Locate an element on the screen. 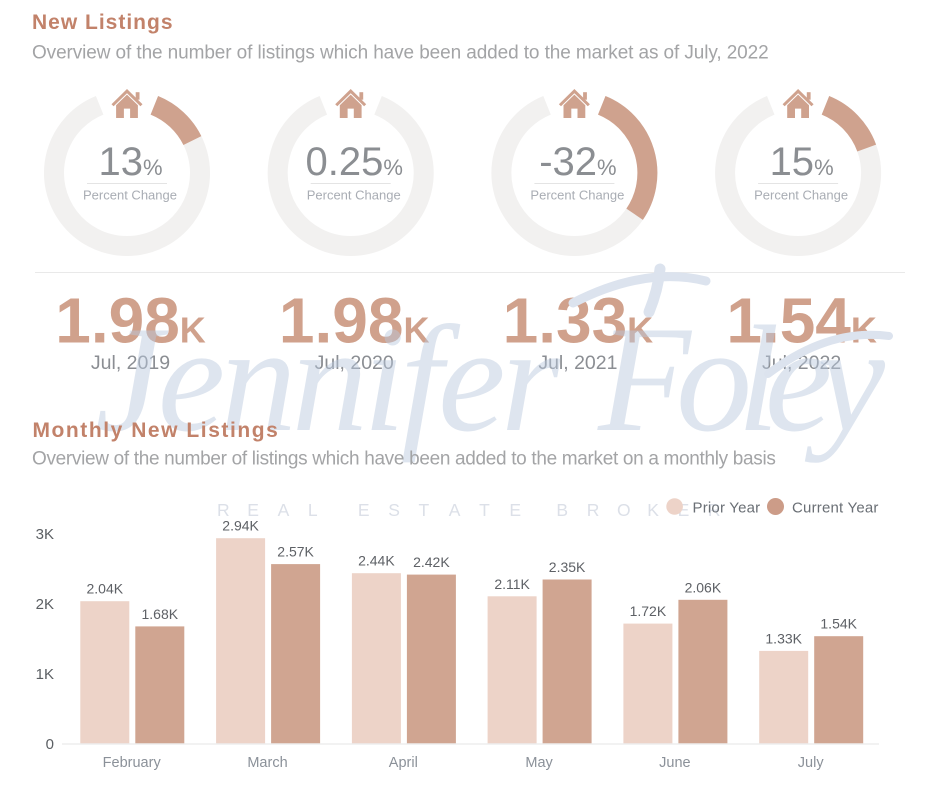 The height and width of the screenshot is (788, 940). svg-text: L is located at coordinates (313, 510).